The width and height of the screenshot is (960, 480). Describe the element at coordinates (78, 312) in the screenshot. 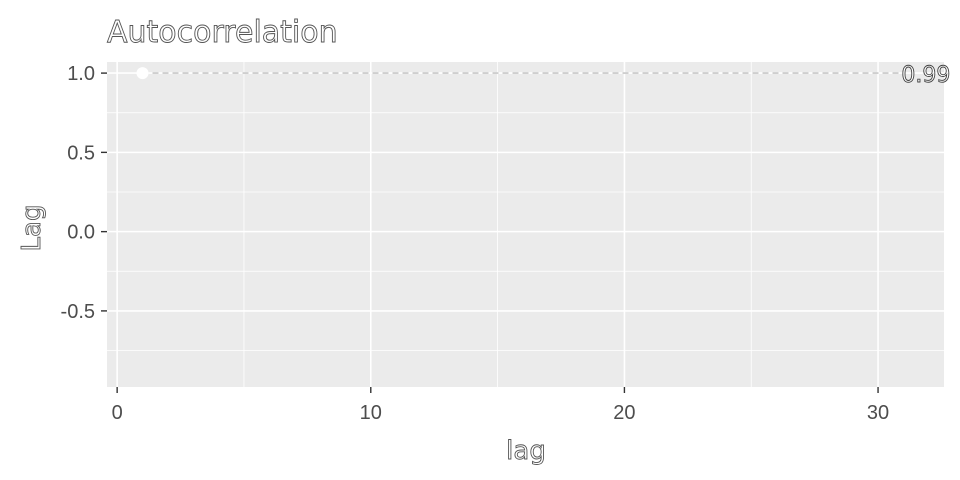

I see `y-tick-label-3: -0.5` at that location.